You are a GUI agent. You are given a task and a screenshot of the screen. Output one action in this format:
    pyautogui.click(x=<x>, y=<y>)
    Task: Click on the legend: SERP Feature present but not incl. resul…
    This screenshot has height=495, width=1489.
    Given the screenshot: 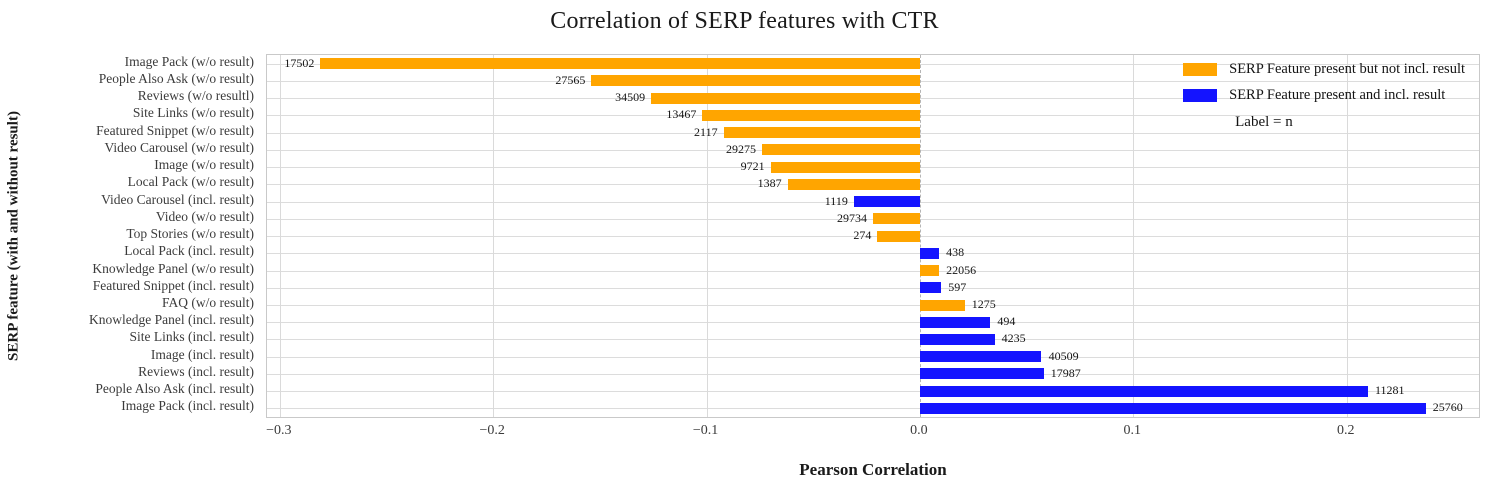 What is the action you would take?
    pyautogui.click(x=1324, y=96)
    